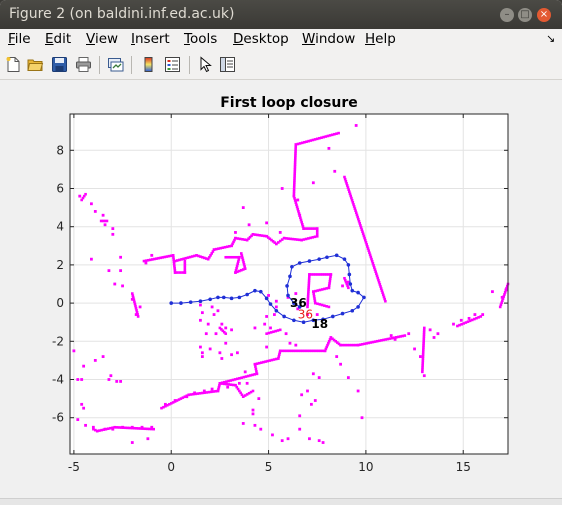 This screenshot has height=505, width=562. What do you see at coordinates (248, 393) in the screenshot?
I see `map-segment` at bounding box center [248, 393].